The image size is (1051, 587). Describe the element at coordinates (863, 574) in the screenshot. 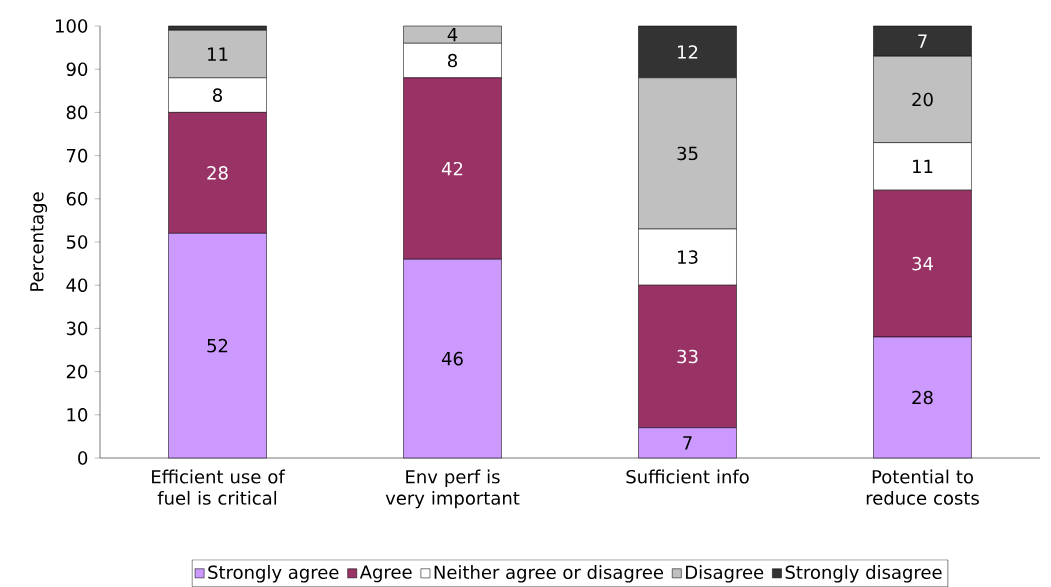

I see `legend-label: Strongly disagree` at that location.